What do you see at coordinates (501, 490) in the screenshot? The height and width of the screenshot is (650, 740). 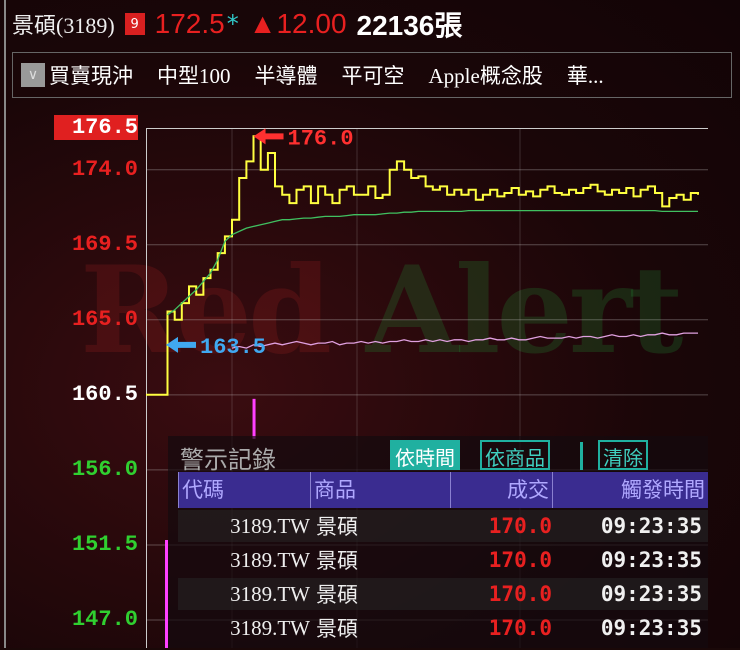 I see `column-price: 成交` at bounding box center [501, 490].